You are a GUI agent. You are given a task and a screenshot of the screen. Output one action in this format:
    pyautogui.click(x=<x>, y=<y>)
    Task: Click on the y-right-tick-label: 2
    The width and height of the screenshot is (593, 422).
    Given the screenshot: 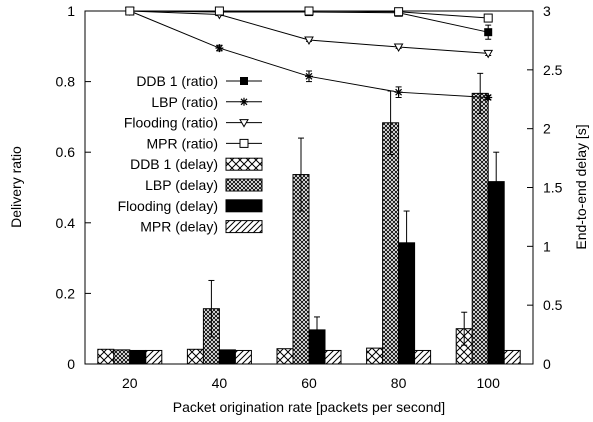 What is the action you would take?
    pyautogui.click(x=547, y=129)
    